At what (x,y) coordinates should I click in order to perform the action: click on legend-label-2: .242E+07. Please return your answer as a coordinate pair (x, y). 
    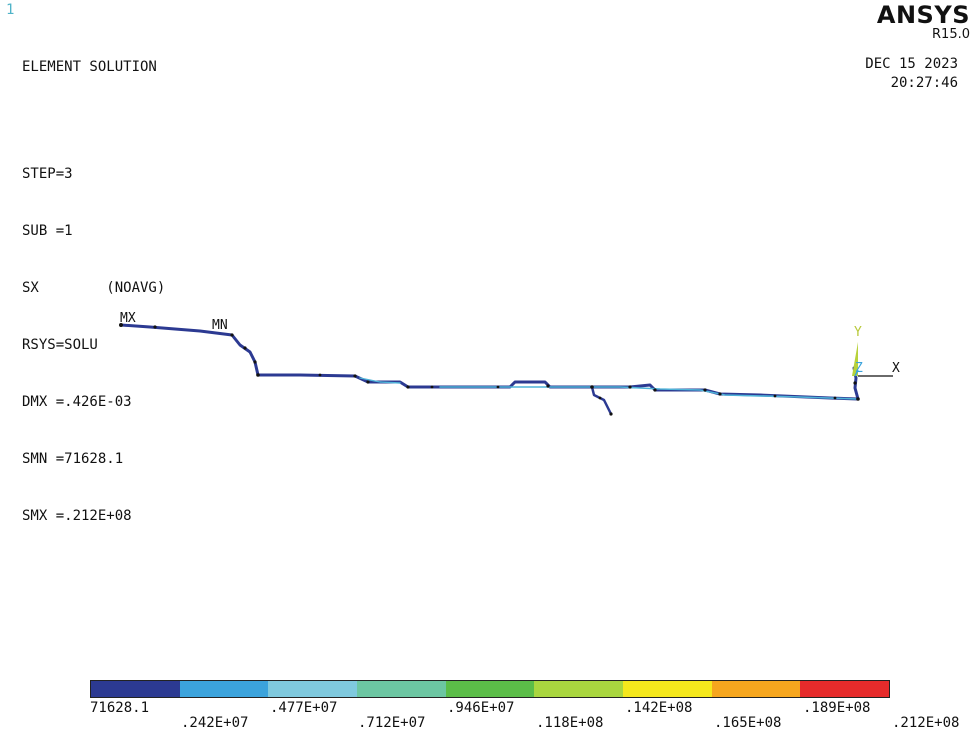
    Looking at the image, I should click on (215, 723).